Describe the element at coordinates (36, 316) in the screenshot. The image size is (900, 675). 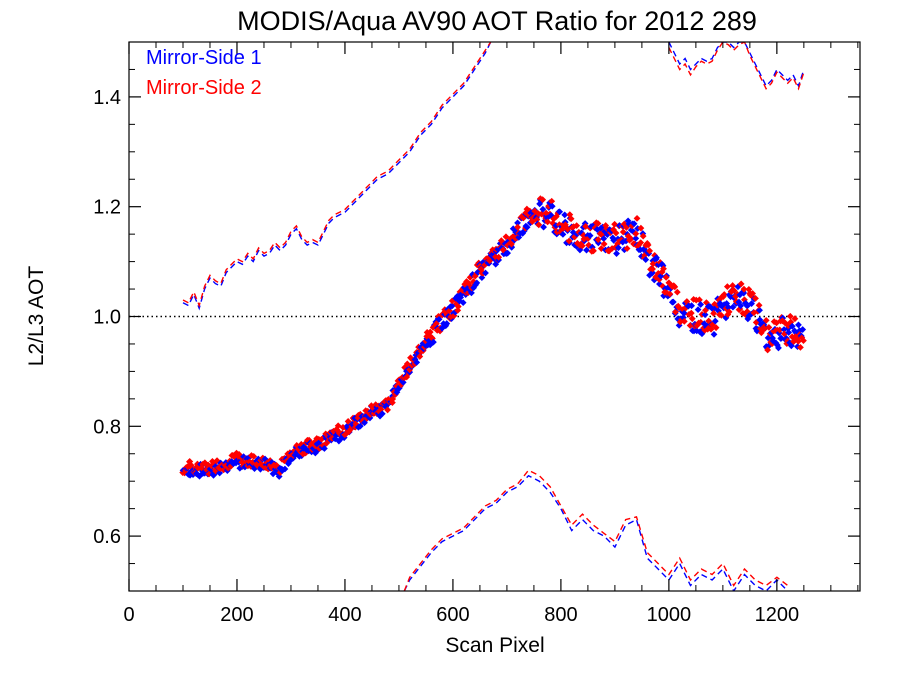
I see `y-axis-label: L2/L3 AOT` at that location.